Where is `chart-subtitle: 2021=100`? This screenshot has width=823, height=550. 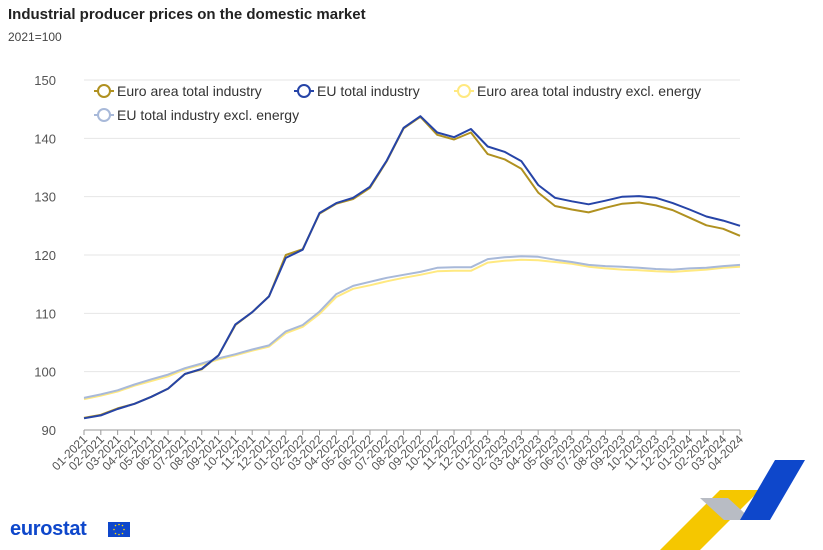
chart-subtitle: 2021=100 is located at coordinates (35, 37).